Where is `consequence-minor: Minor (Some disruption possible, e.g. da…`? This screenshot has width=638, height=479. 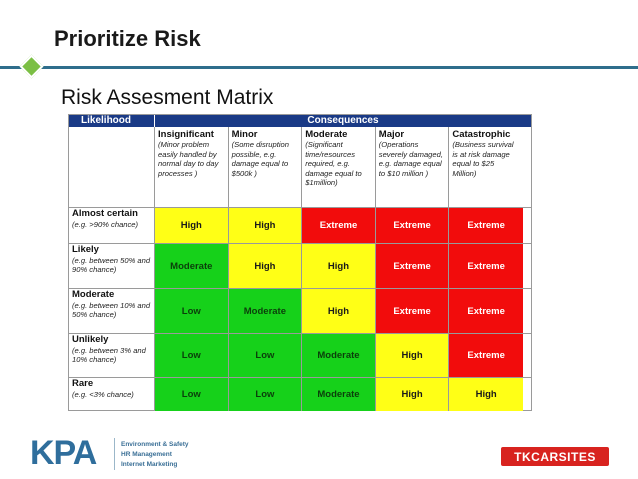 consequence-minor: Minor (Some disruption possible, e.g. da… is located at coordinates (266, 167).